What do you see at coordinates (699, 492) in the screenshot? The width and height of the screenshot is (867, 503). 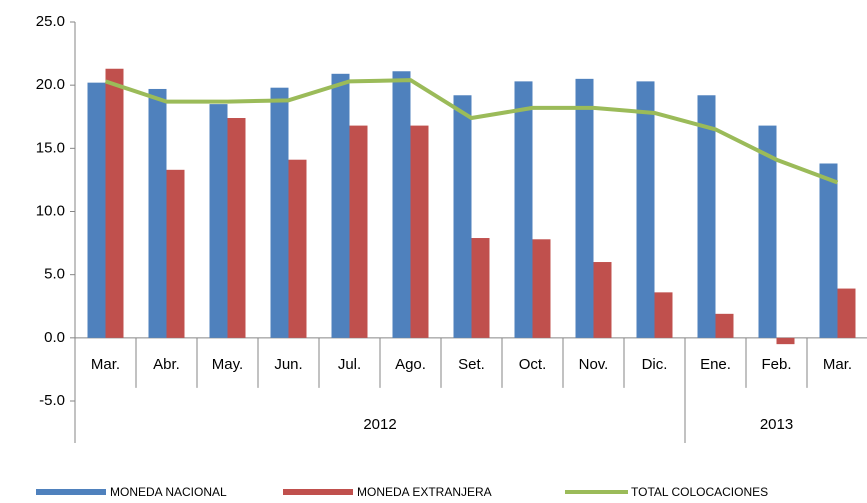 I see `legend-label: TOTAL COLOCACIONES` at bounding box center [699, 492].